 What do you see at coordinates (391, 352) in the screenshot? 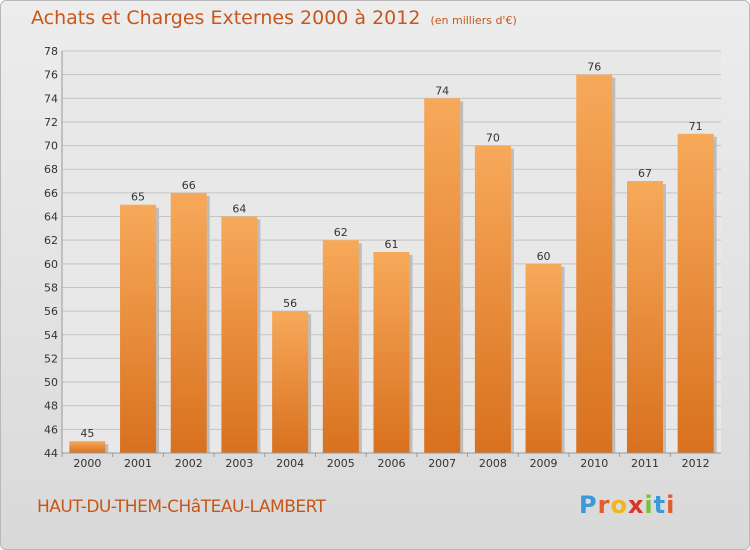
I see `bar-2006` at bounding box center [391, 352].